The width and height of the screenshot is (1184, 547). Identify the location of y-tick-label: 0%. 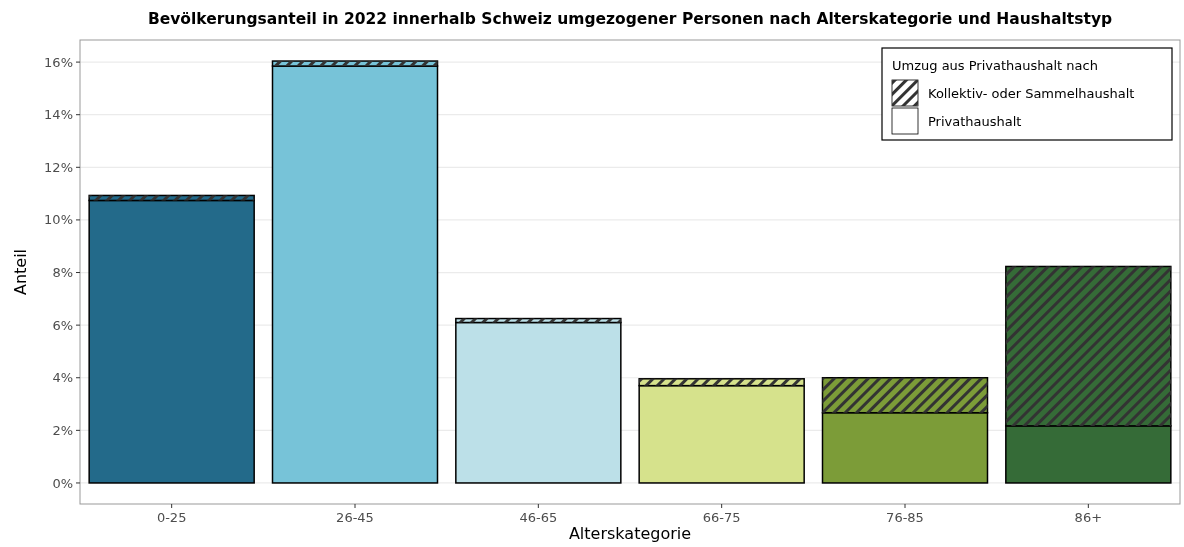
(62, 483).